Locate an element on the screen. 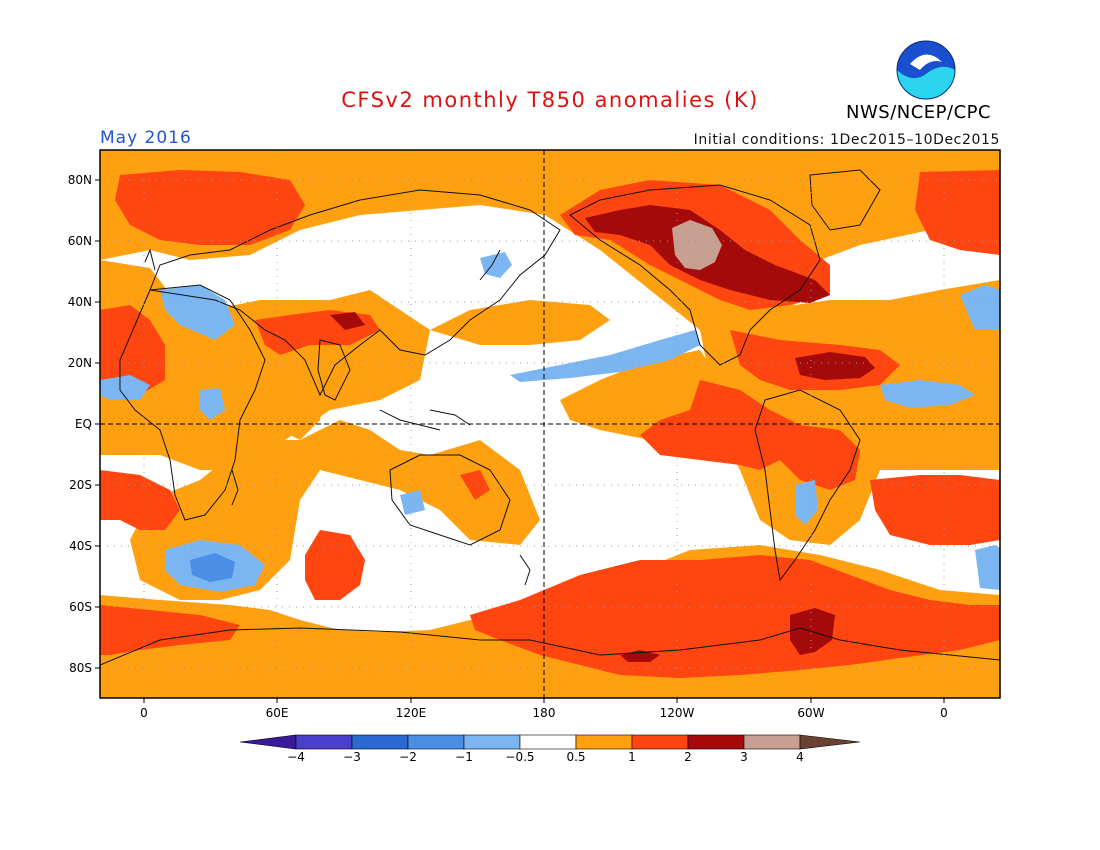 The width and height of the screenshot is (1100, 850). lat-label: EQ is located at coordinates (83, 424).